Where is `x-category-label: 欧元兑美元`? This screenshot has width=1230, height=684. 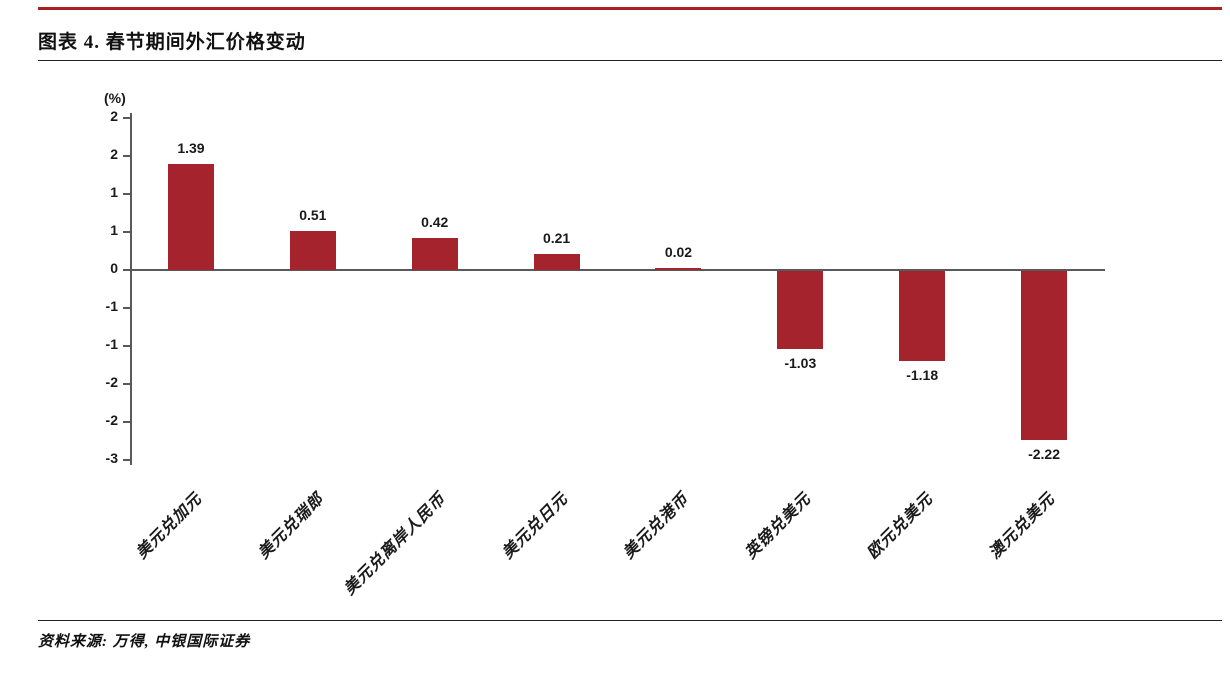
x-category-label: 欧元兑美元 is located at coordinates (900, 526).